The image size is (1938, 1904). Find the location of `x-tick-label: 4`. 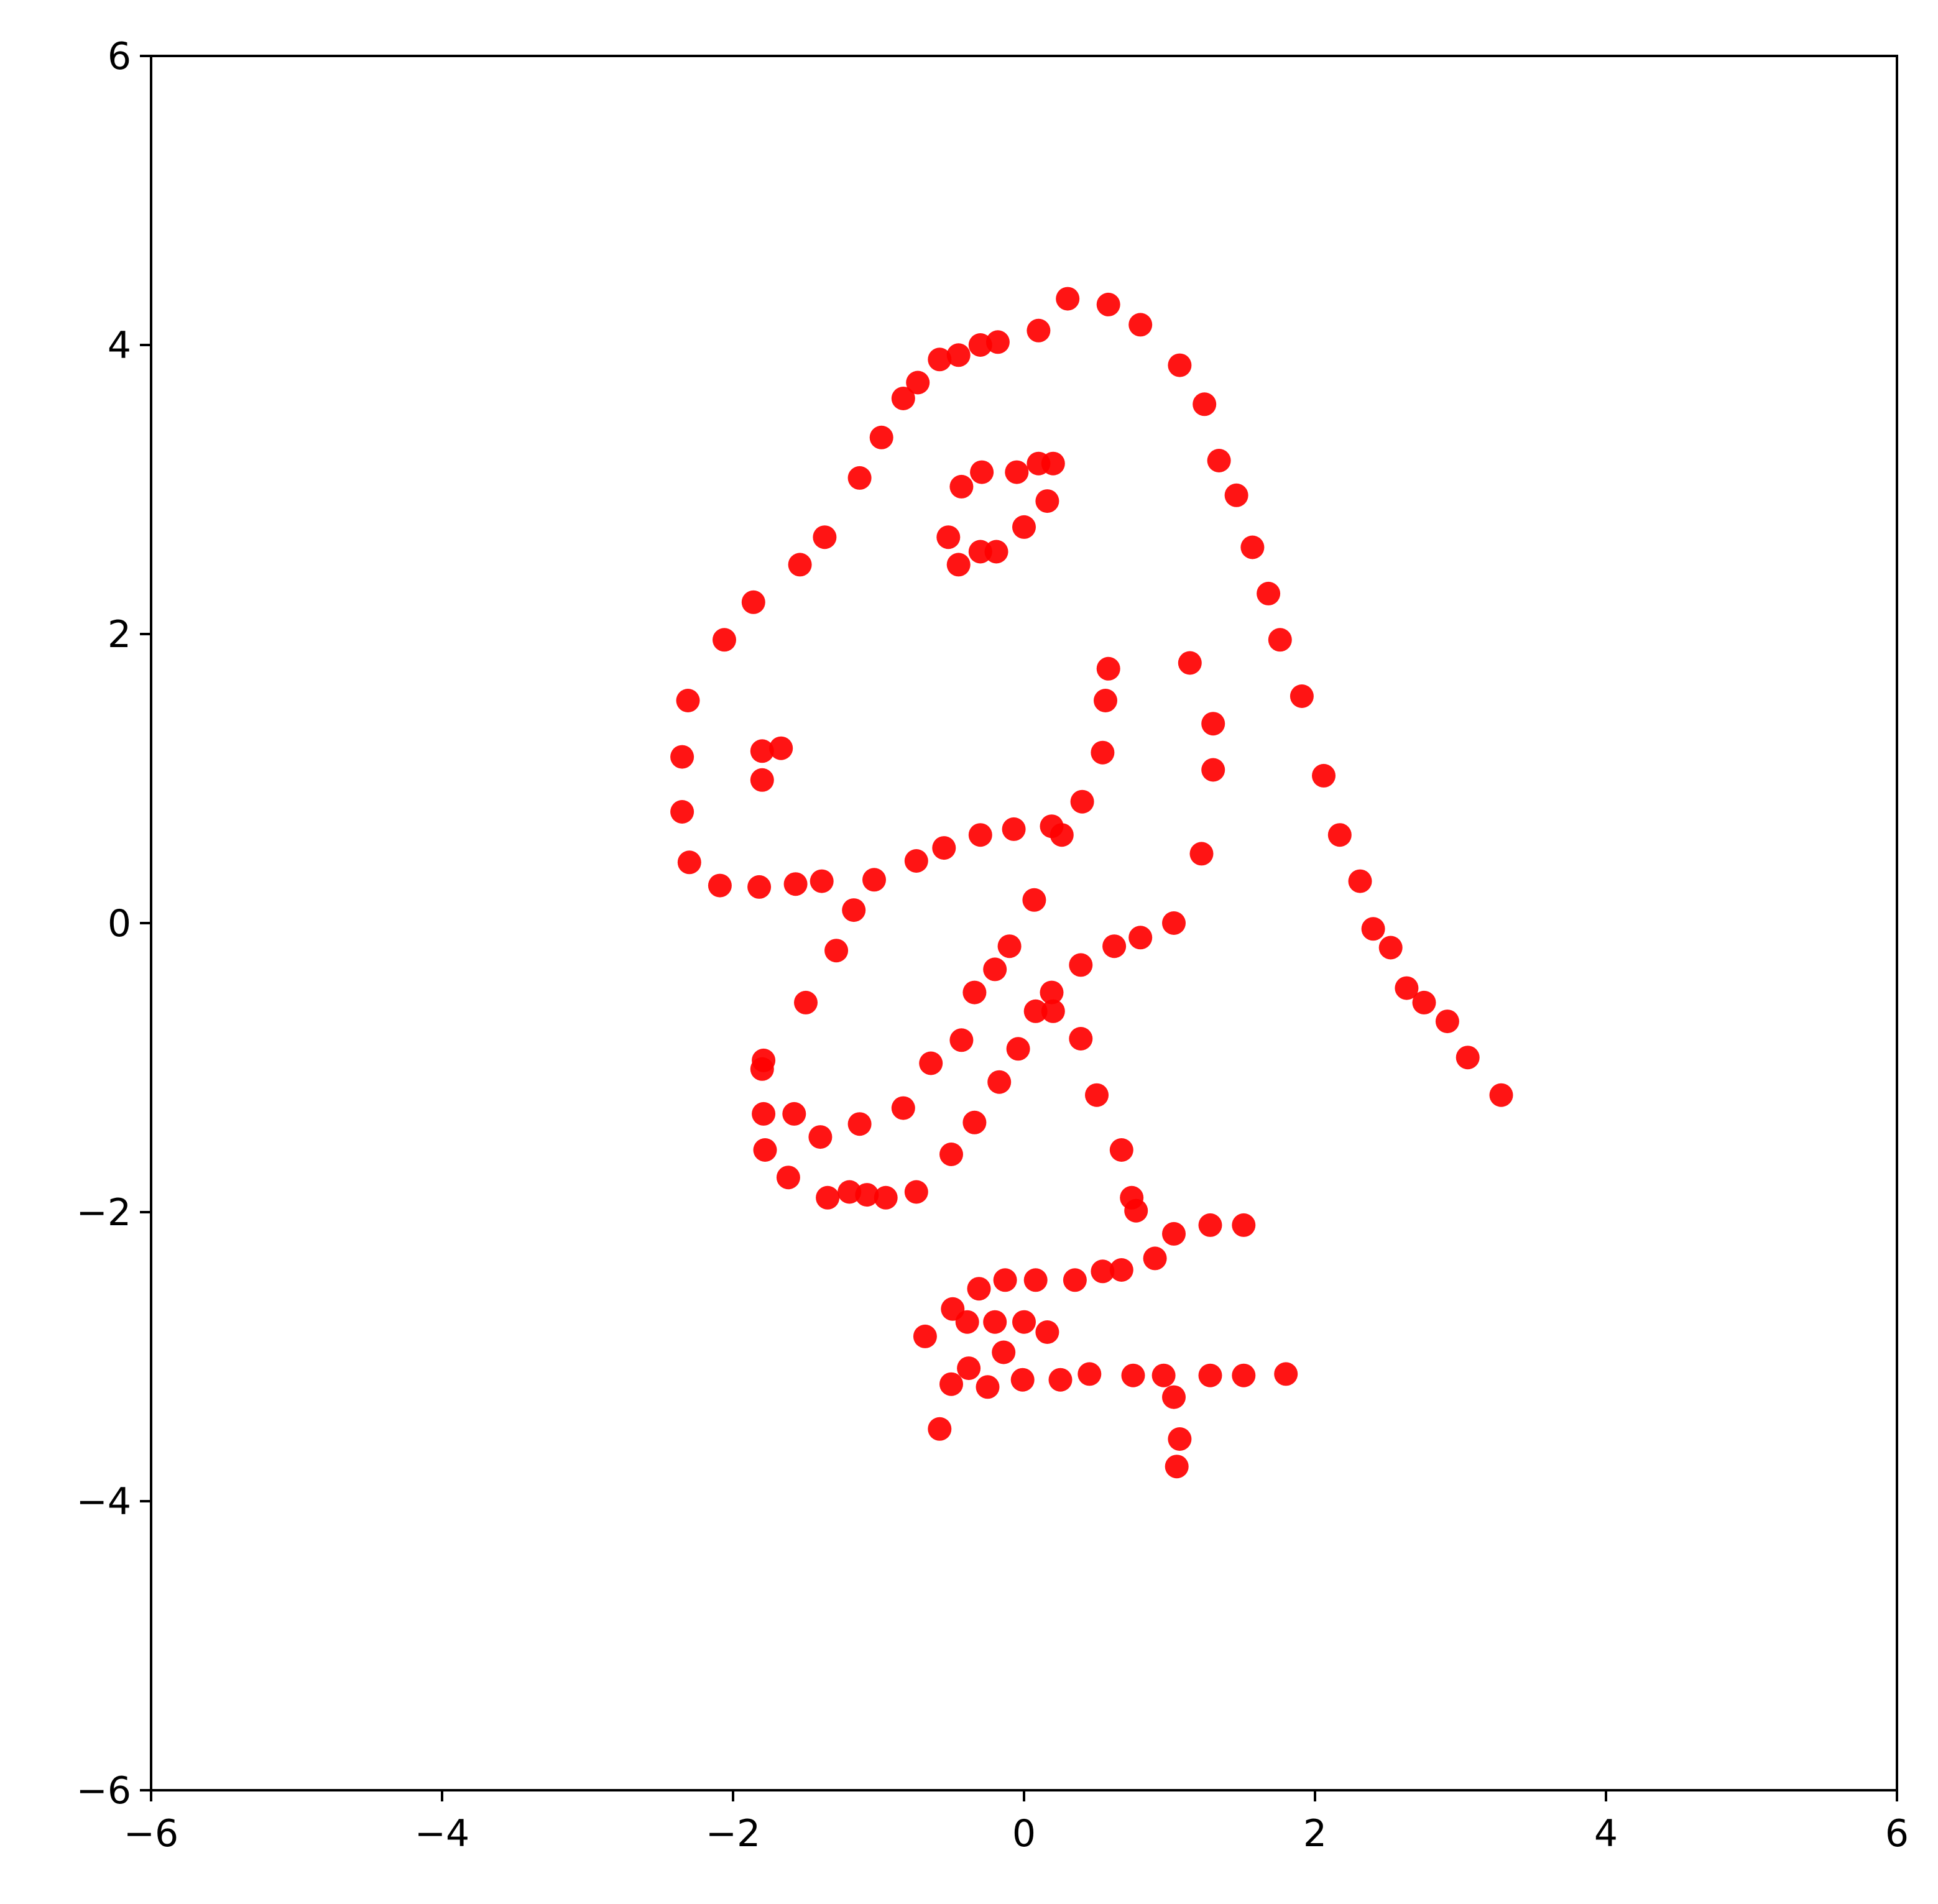

x-tick-label: 4 is located at coordinates (1606, 1834).